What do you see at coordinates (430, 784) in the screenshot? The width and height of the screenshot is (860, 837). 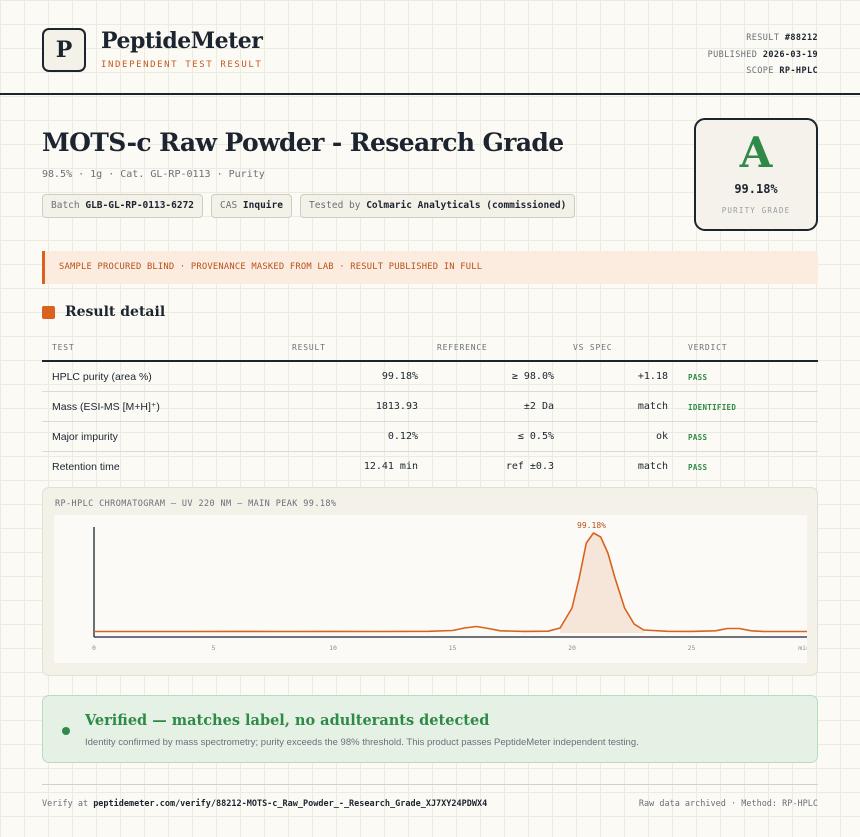 I see `footer-divider` at bounding box center [430, 784].